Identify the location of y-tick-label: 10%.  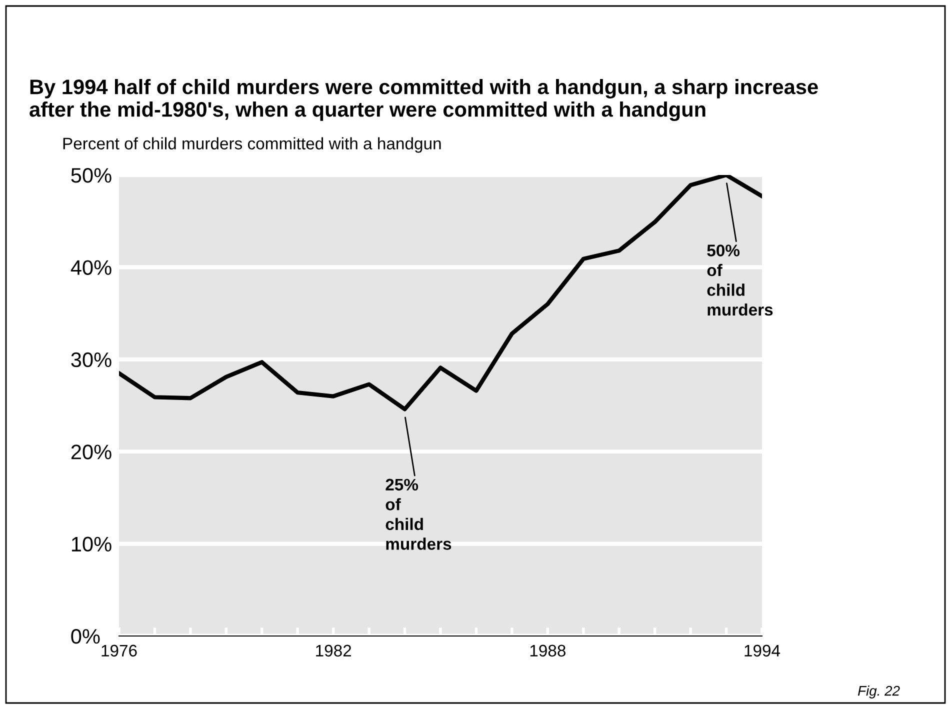
(92, 544).